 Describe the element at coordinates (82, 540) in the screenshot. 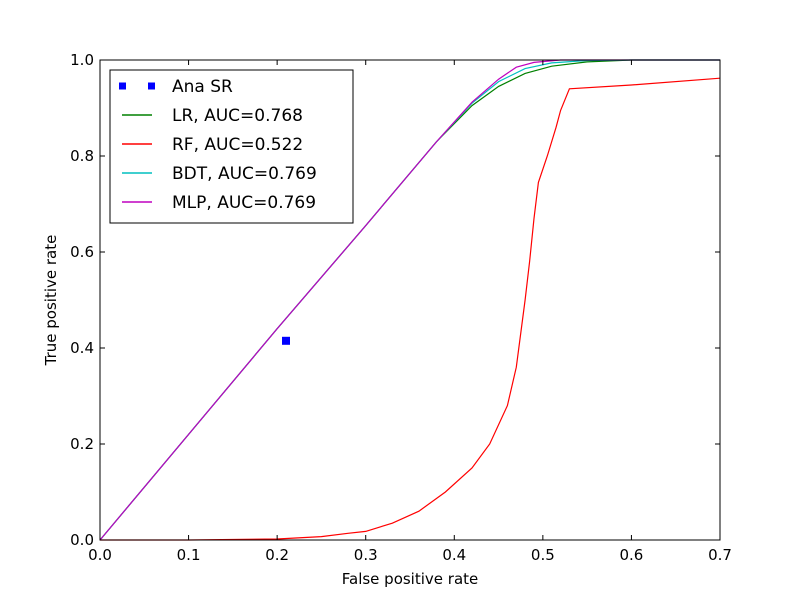

I see `y-tick-label: 0.0` at that location.